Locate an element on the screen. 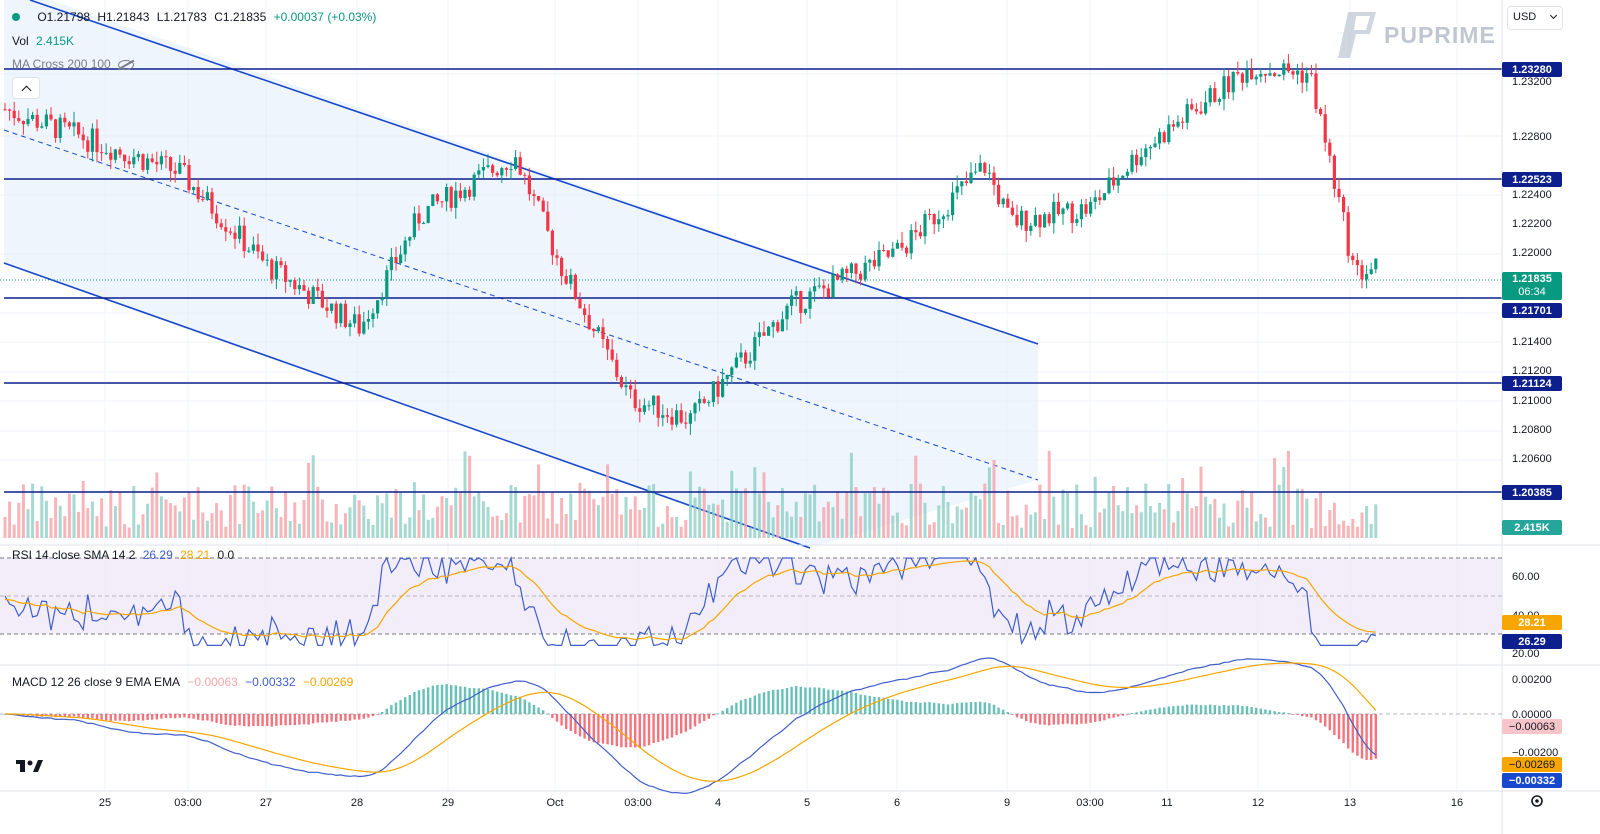 This screenshot has height=834, width=1600. macd-tick-label: 0.00200 is located at coordinates (1532, 680).